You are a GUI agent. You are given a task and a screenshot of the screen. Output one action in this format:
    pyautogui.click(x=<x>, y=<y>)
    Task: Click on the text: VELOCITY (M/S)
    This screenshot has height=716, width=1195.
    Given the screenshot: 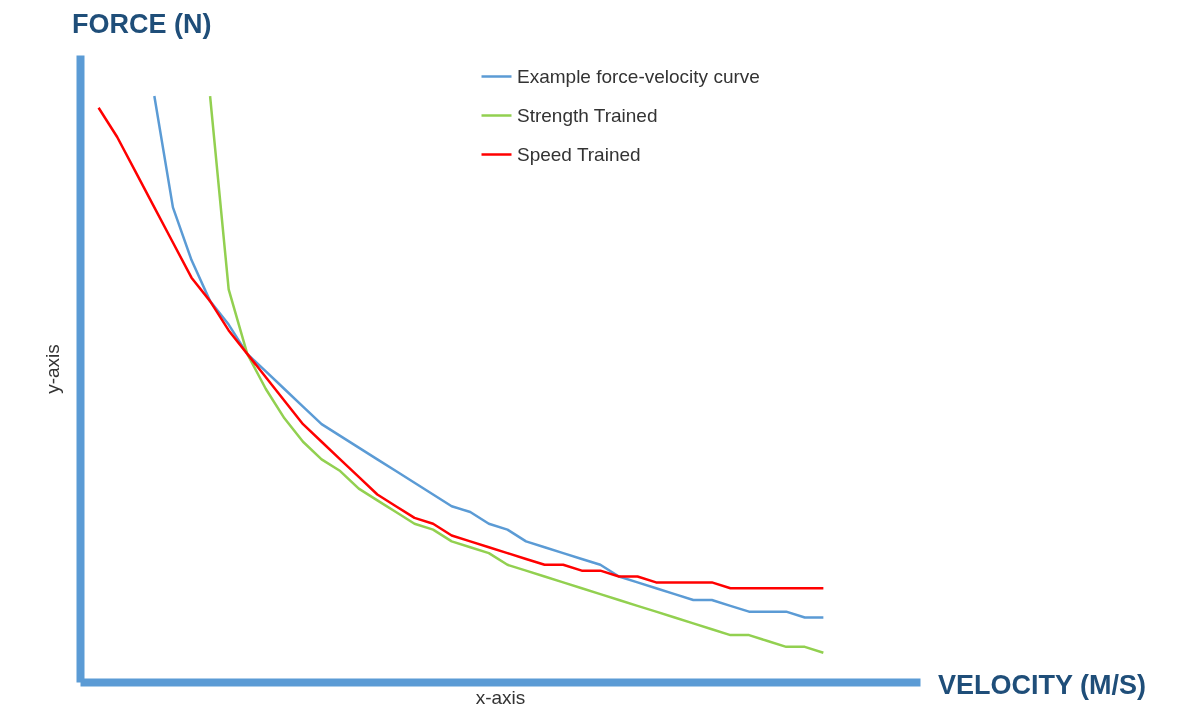 What is the action you would take?
    pyautogui.click(x=1042, y=685)
    